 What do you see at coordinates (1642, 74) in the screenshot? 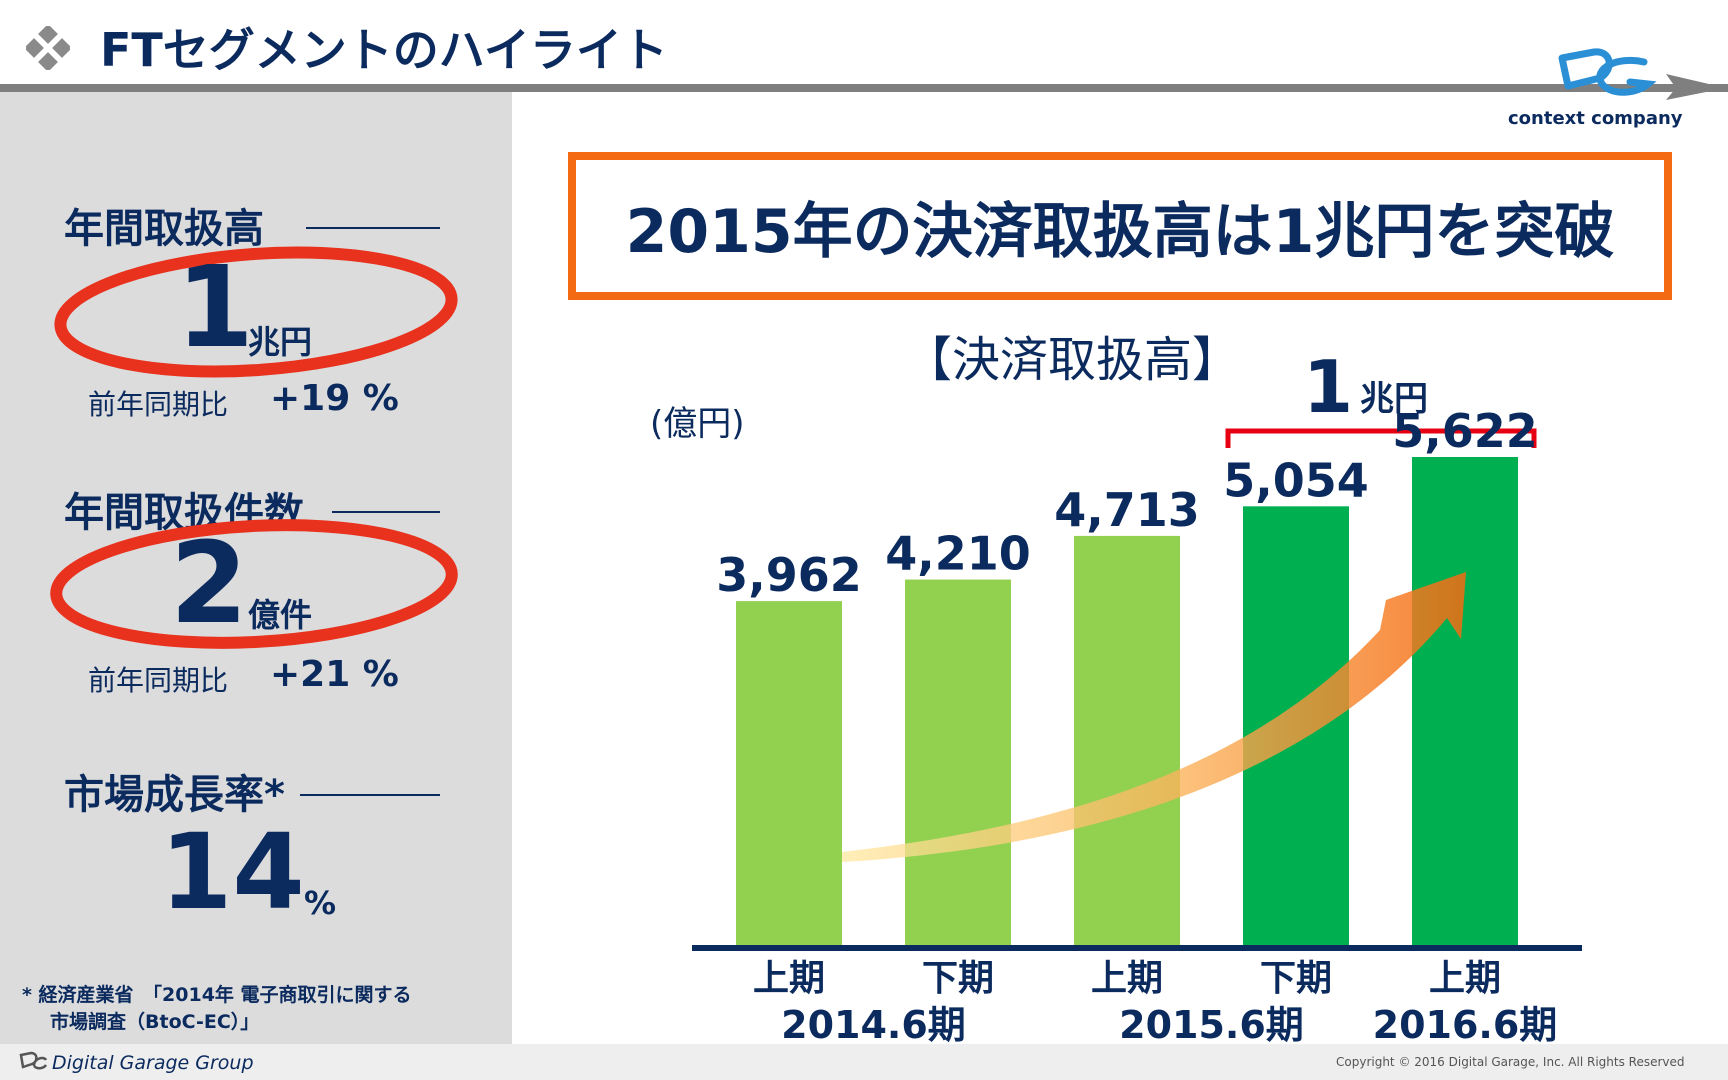
I see `dg-logo-icon` at bounding box center [1642, 74].